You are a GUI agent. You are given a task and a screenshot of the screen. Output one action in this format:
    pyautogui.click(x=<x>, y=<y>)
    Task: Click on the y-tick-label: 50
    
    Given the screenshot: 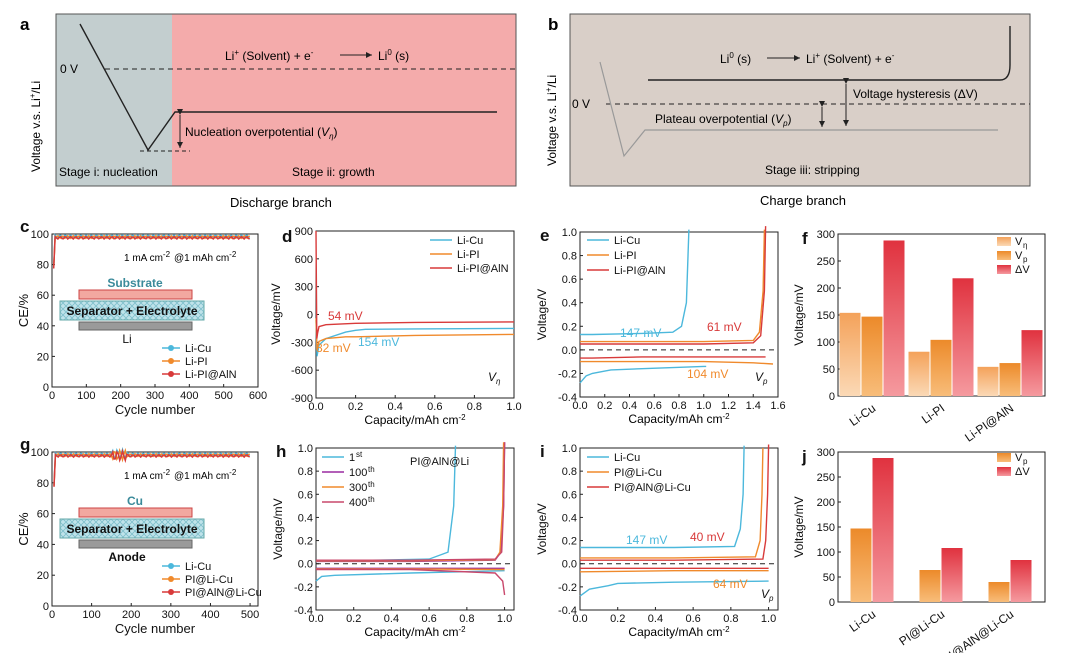 What is the action you would take?
    pyautogui.click(x=829, y=370)
    